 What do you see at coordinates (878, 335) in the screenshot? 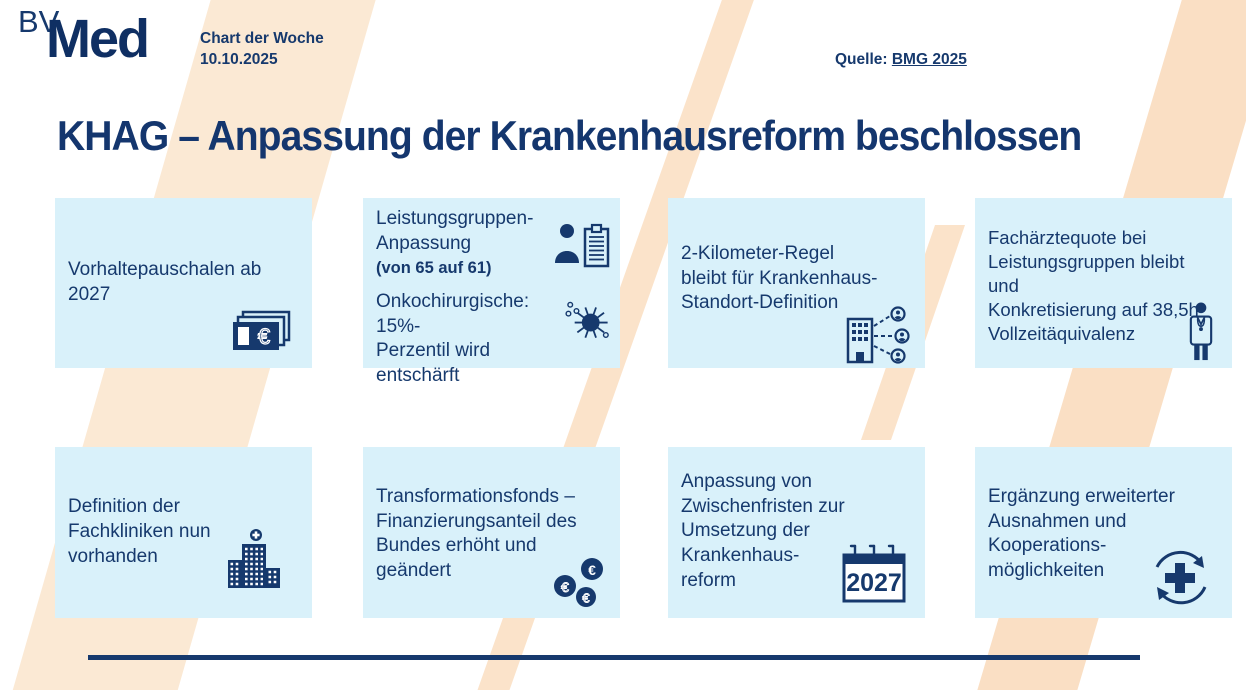
I see `hospital-network-icon` at bounding box center [878, 335].